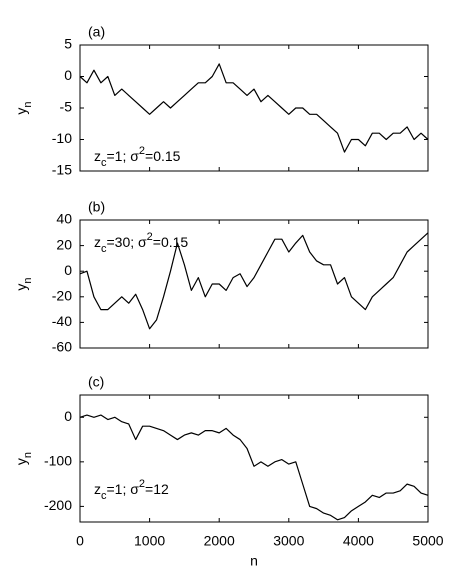 This screenshot has height=569, width=474. I want to click on y-tick-label: -10, so click(62, 138).